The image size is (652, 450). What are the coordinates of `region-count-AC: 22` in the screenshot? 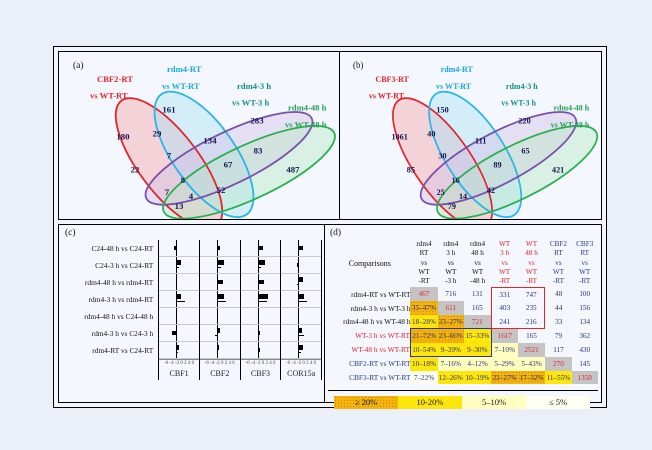 It's located at (135, 169).